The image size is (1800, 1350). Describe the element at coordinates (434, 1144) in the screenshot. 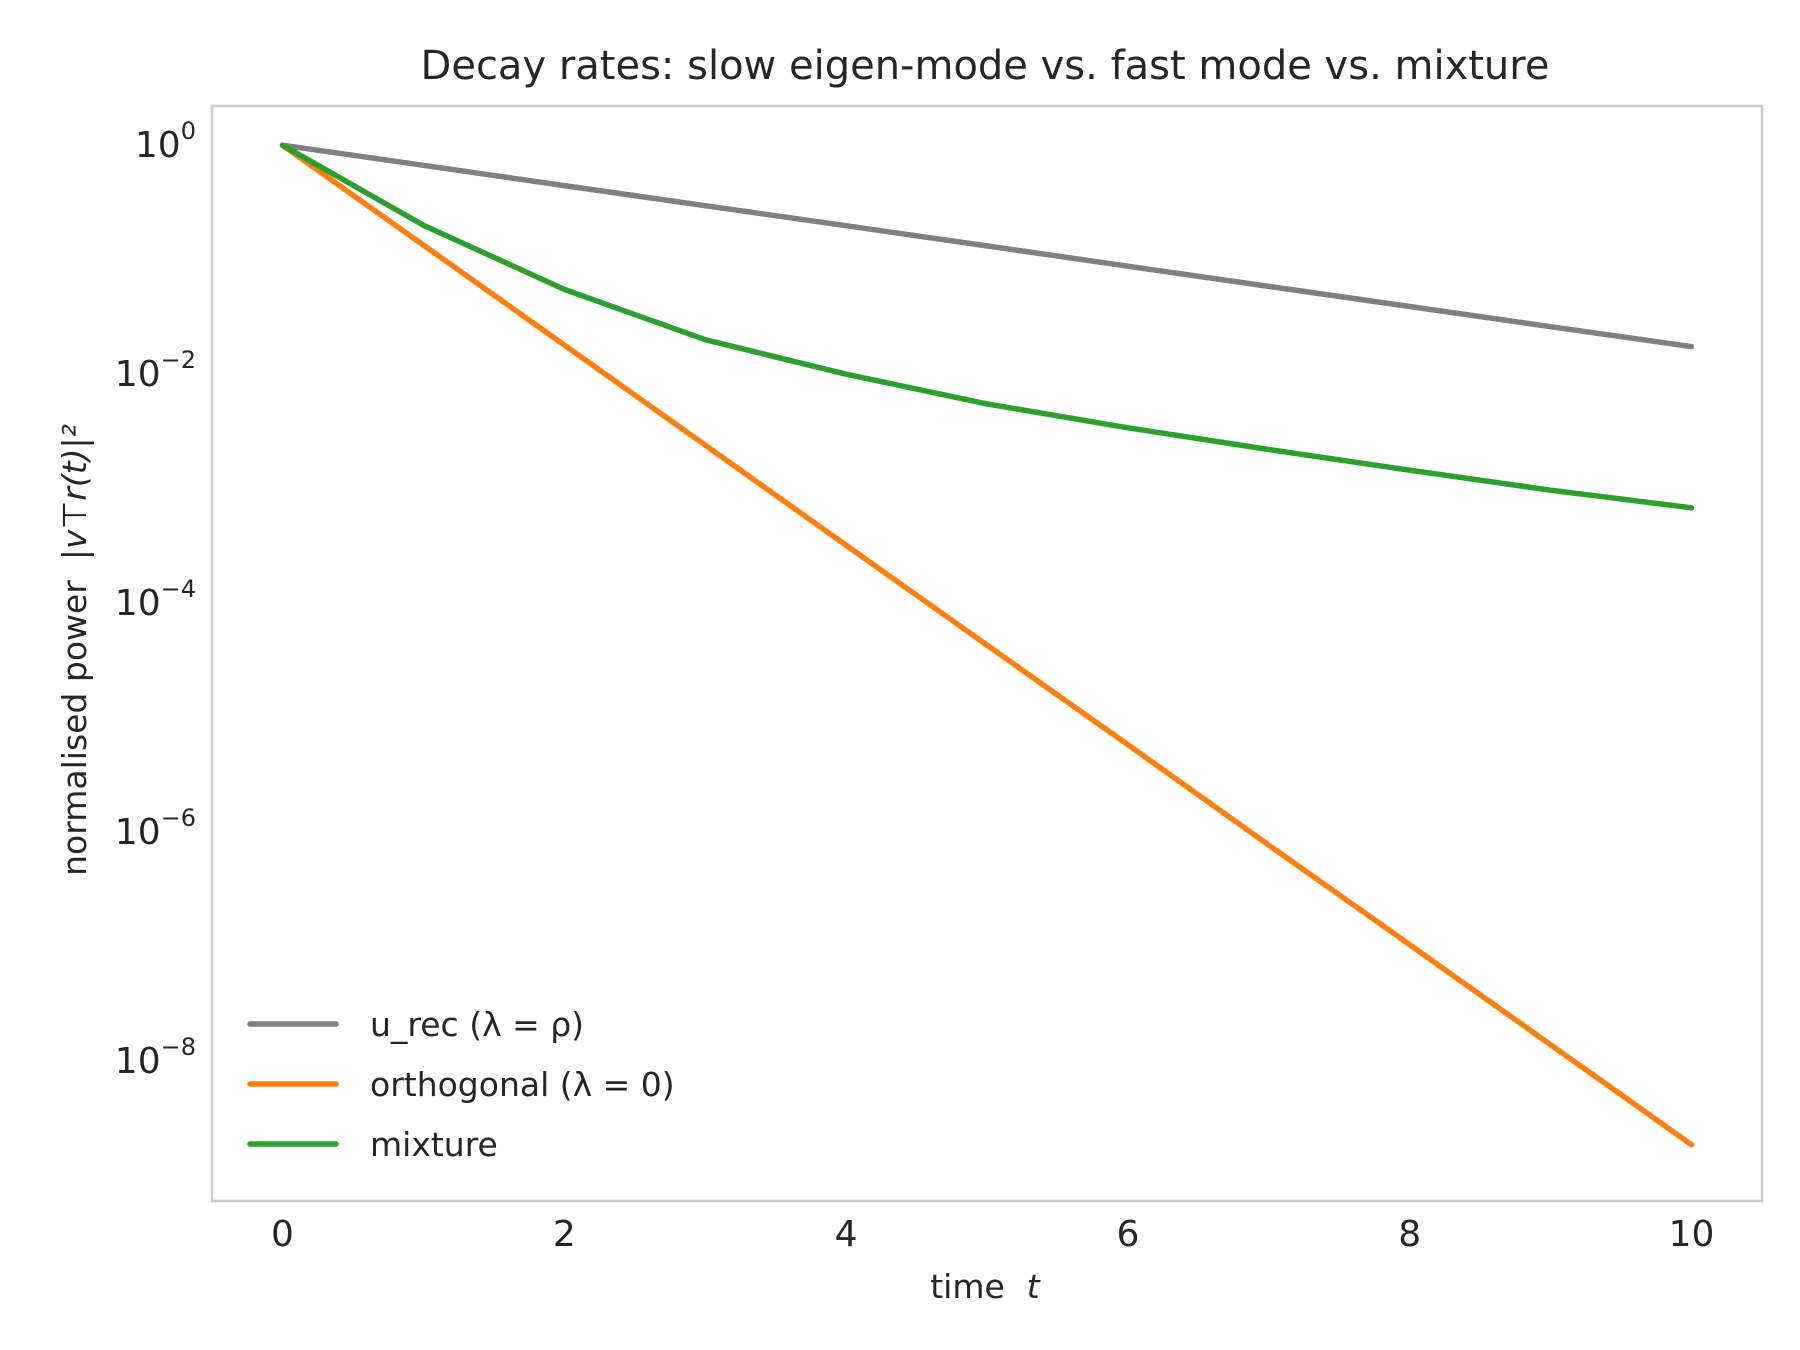

I see `legend-label: mixture` at that location.